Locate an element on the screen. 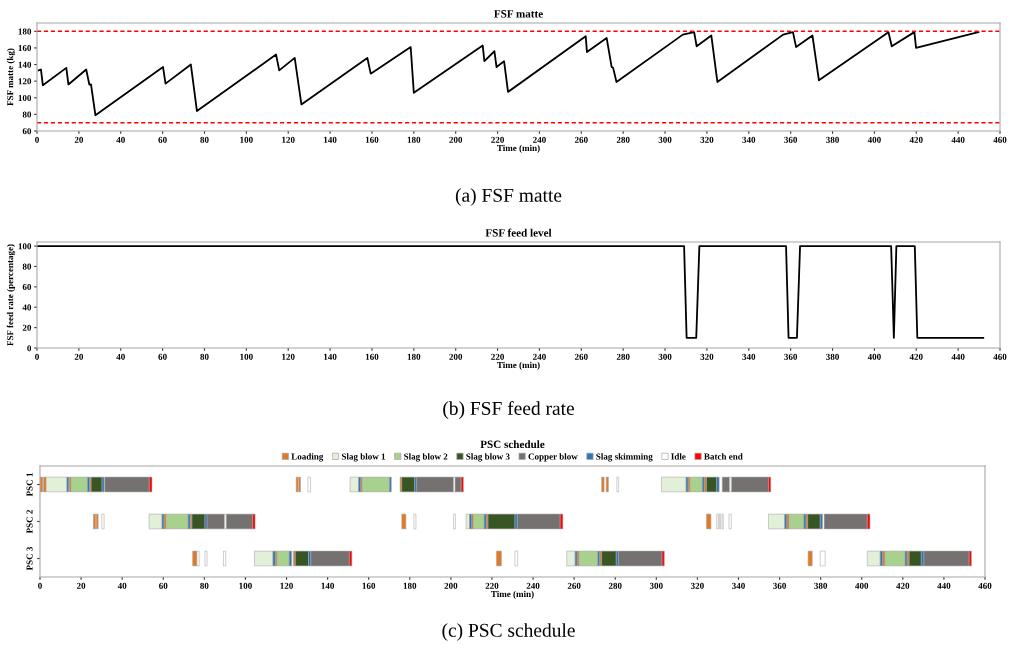  y-tick-label: 160 is located at coordinates (25, 48).